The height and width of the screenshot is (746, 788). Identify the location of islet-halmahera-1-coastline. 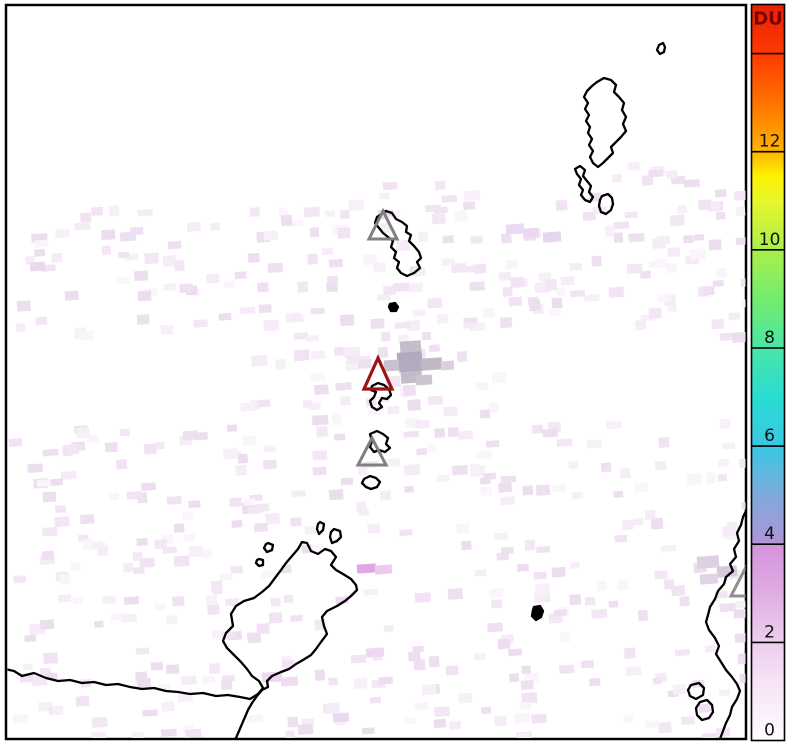
(696, 691).